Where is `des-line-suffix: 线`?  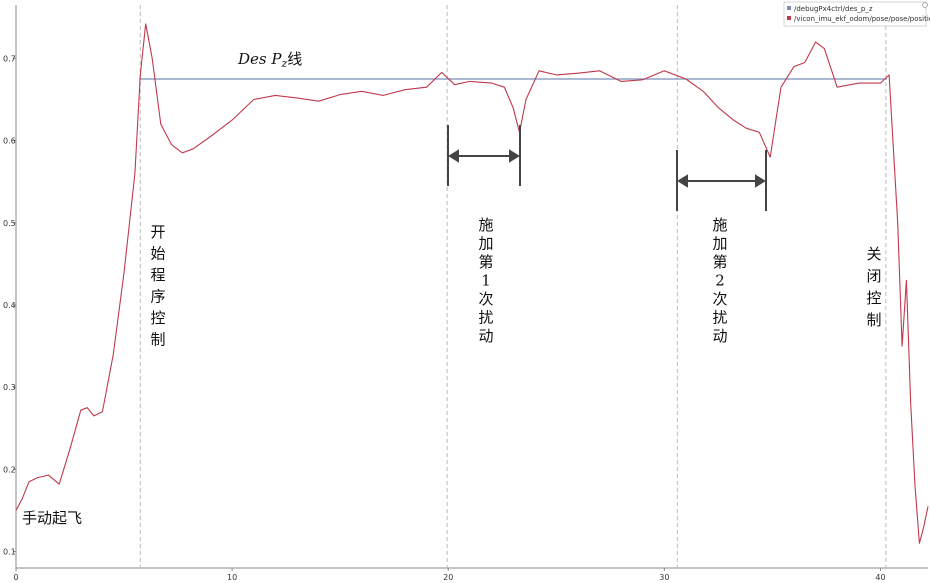 des-line-suffix: 线 is located at coordinates (294, 59).